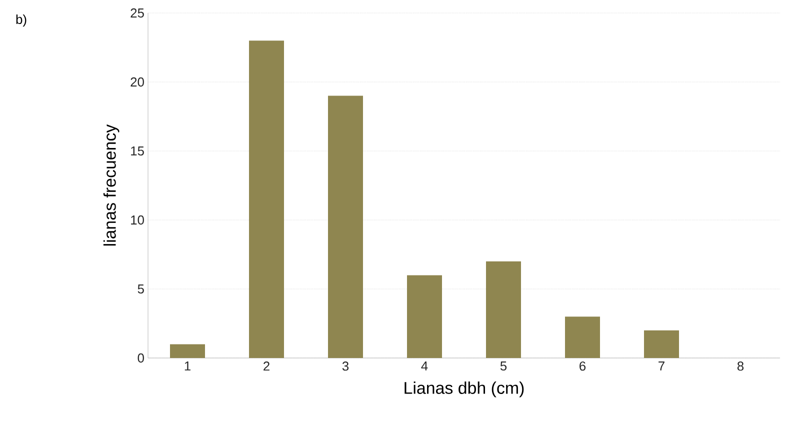  Describe the element at coordinates (740, 366) in the screenshot. I see `x-tick-label: 8` at that location.